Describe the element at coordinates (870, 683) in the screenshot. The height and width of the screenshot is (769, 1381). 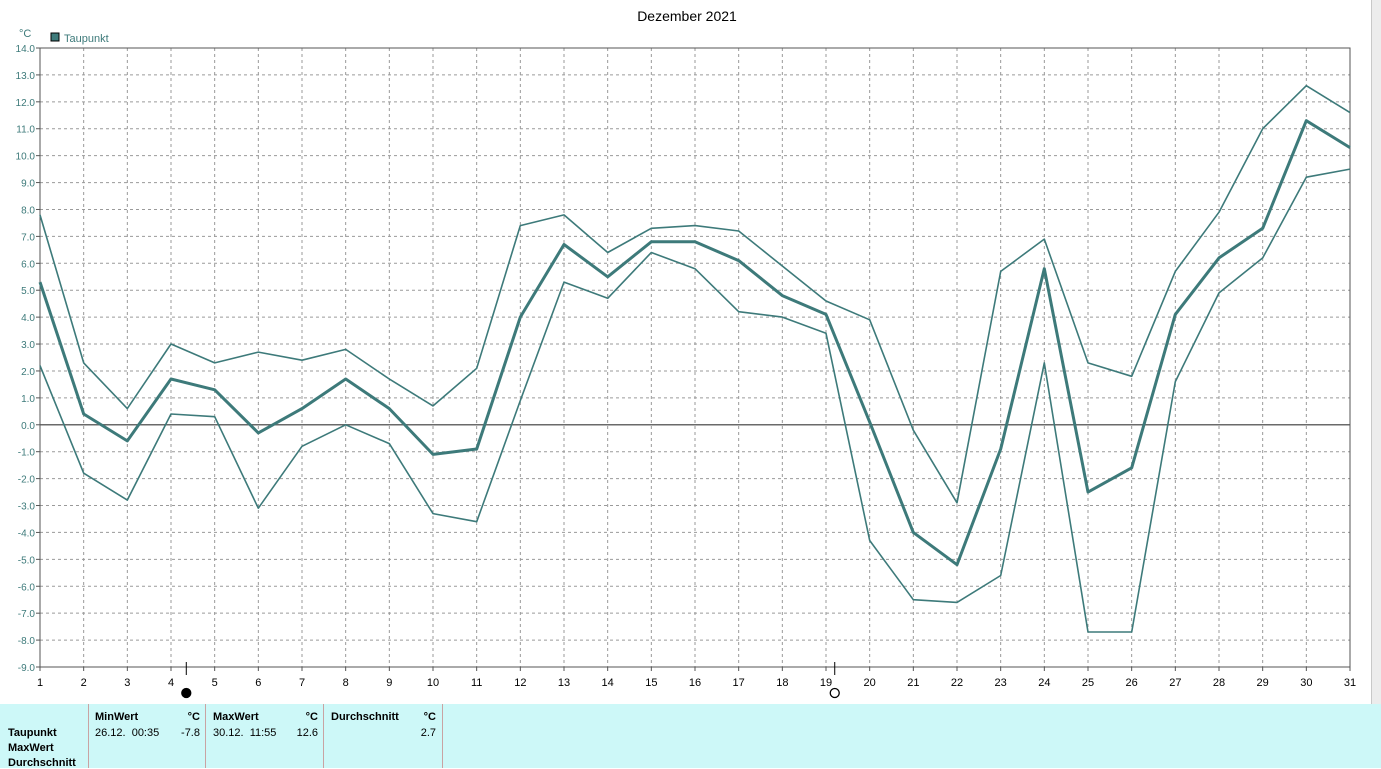
I see `x-tick-label: 20` at that location.